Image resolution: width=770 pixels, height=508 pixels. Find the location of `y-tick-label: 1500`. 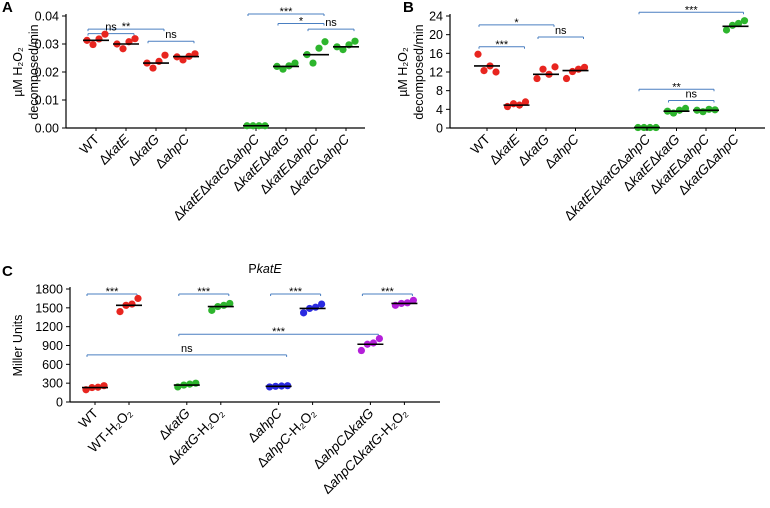

y-tick-label: 1500 is located at coordinates (49, 308).